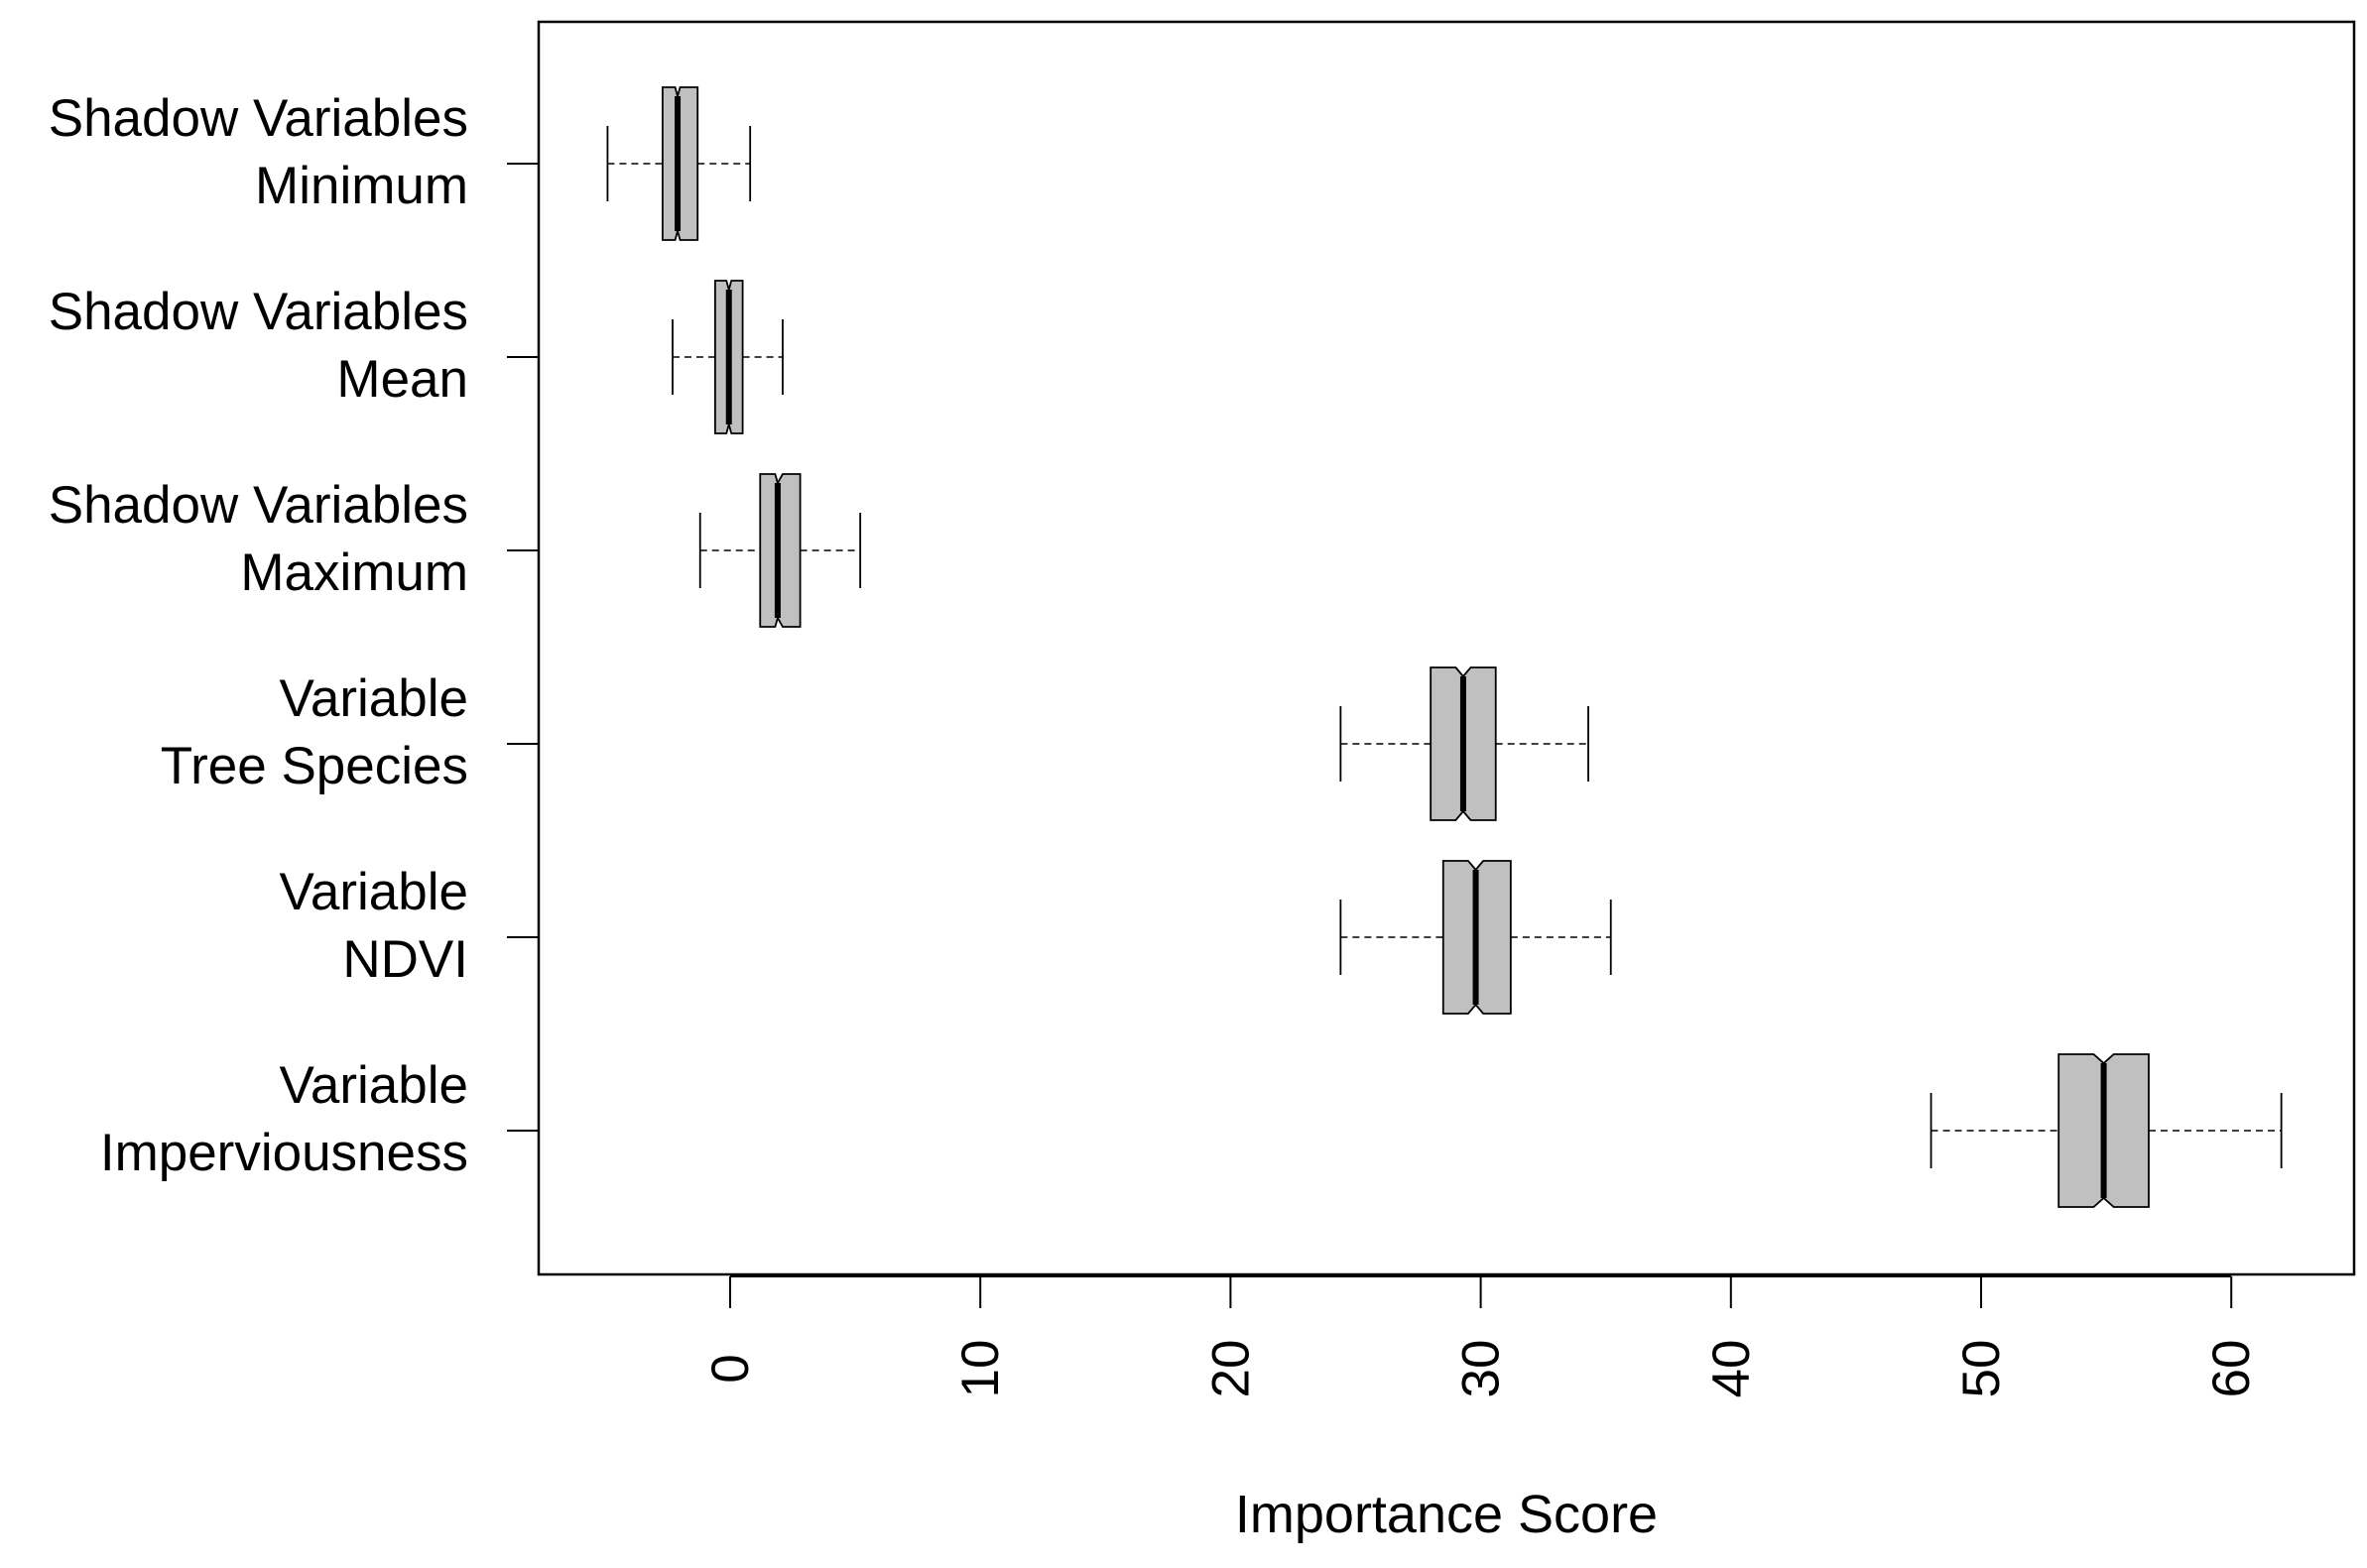 The width and height of the screenshot is (2367, 1568). I want to click on category-label-line: Maximum, so click(354, 572).